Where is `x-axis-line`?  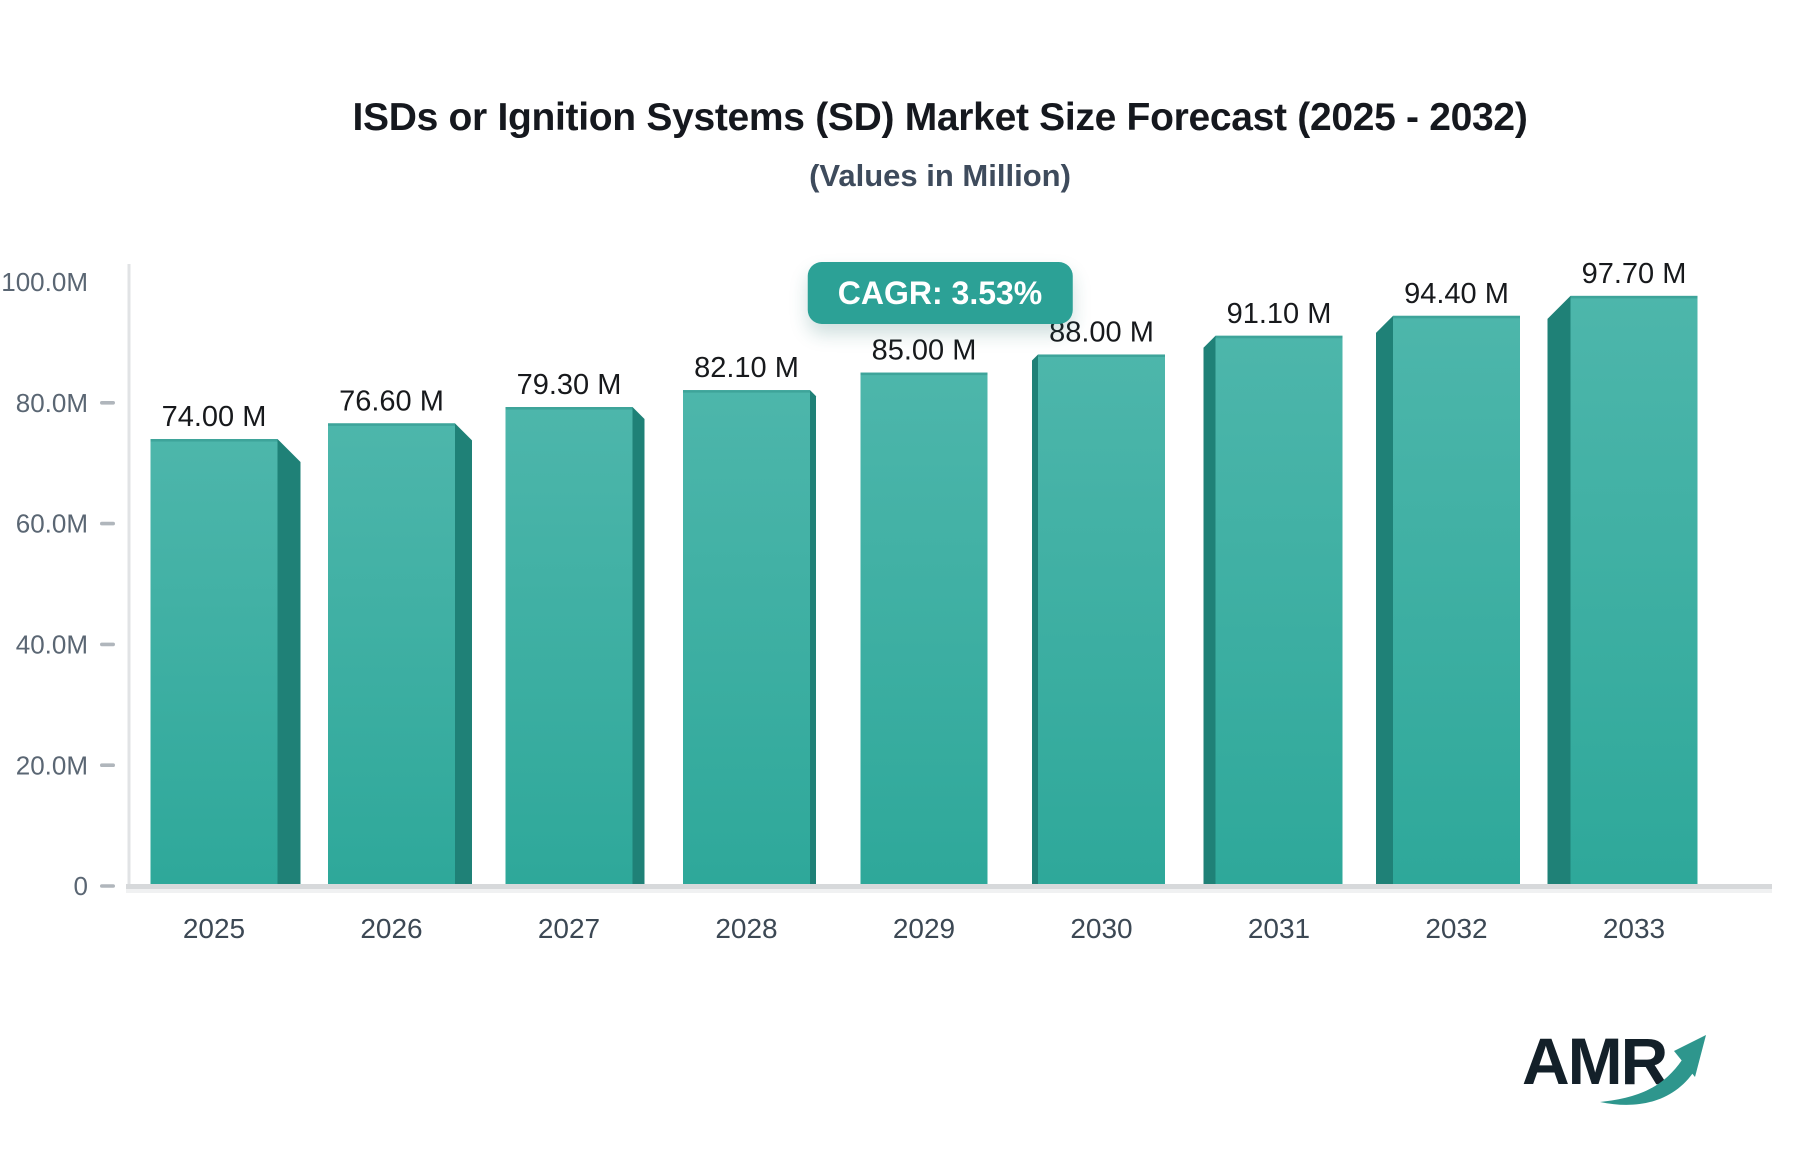
x-axis-line is located at coordinates (949, 886).